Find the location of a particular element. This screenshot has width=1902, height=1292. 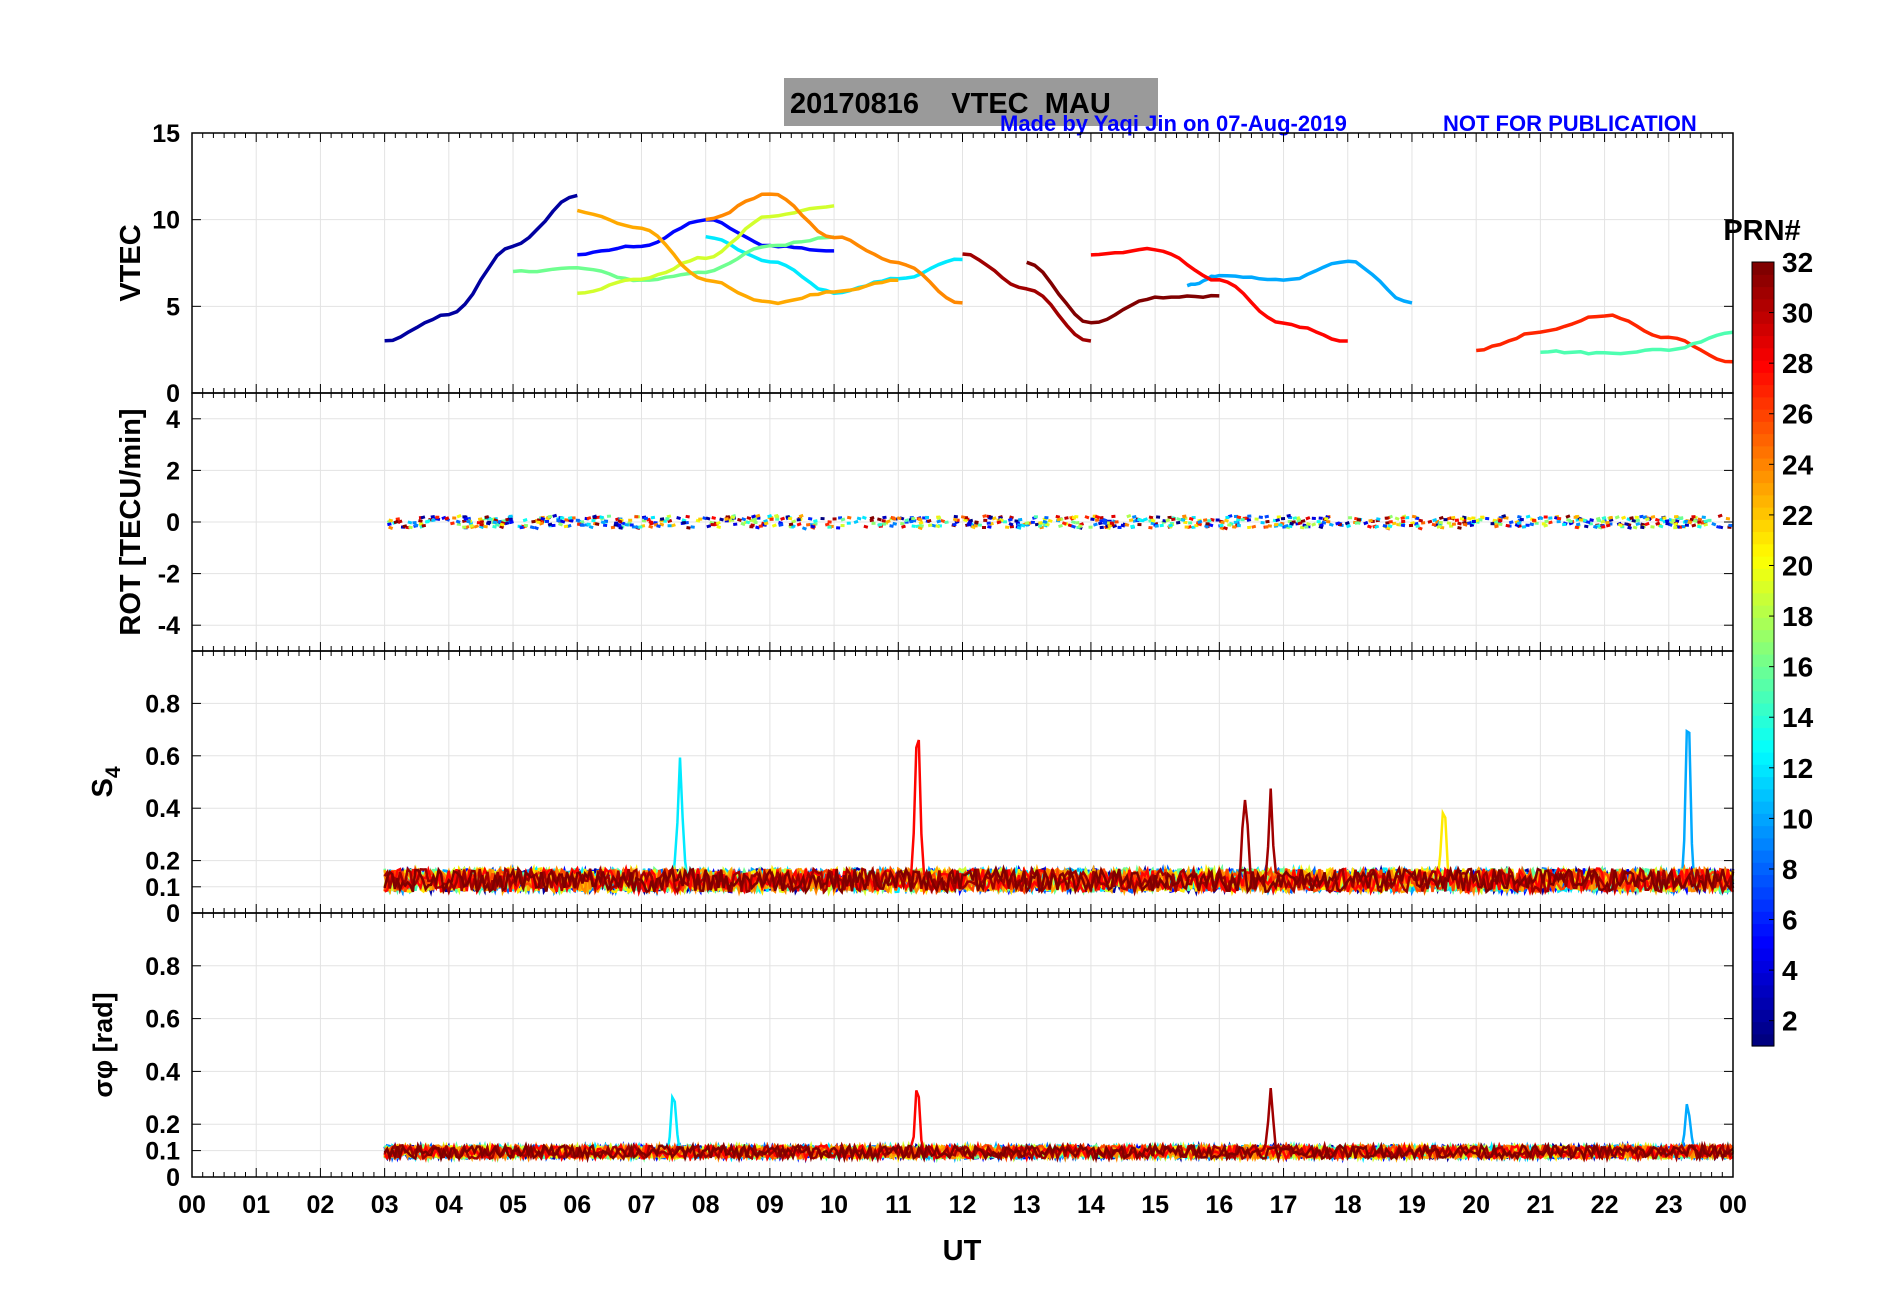

notice-text: NOT FOR PUBLICATION is located at coordinates (1570, 123).